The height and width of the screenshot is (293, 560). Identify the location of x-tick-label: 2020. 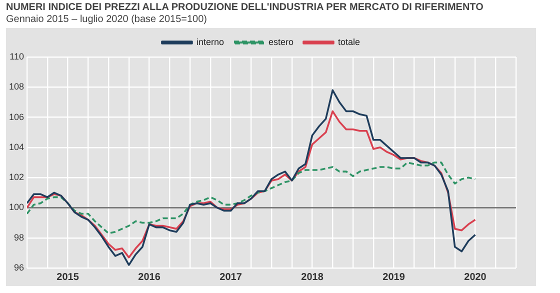
(475, 277).